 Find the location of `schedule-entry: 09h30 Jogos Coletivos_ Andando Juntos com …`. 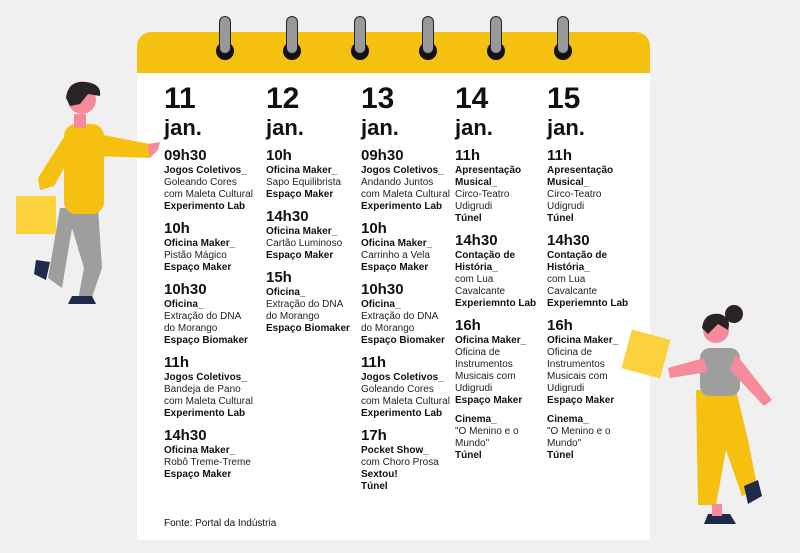

schedule-entry: 09h30 Jogos Coletivos_ Andando Juntos com … is located at coordinates (406, 180).